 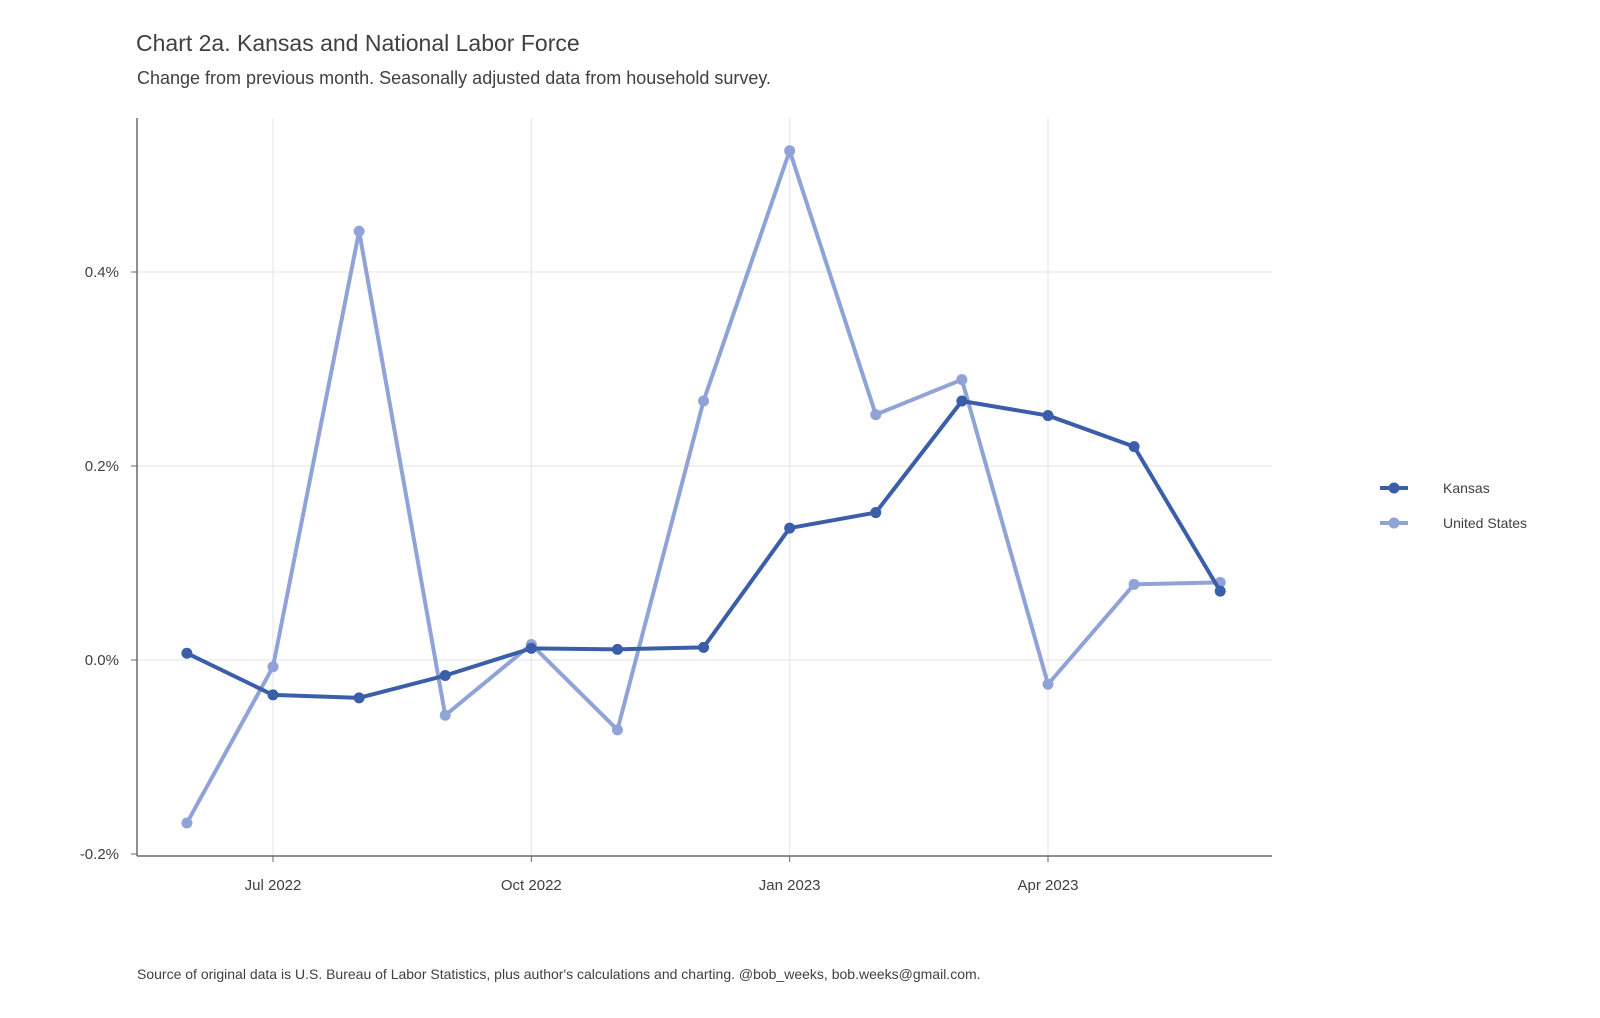 I want to click on x-tick-label: Oct 2022, so click(x=531, y=885).